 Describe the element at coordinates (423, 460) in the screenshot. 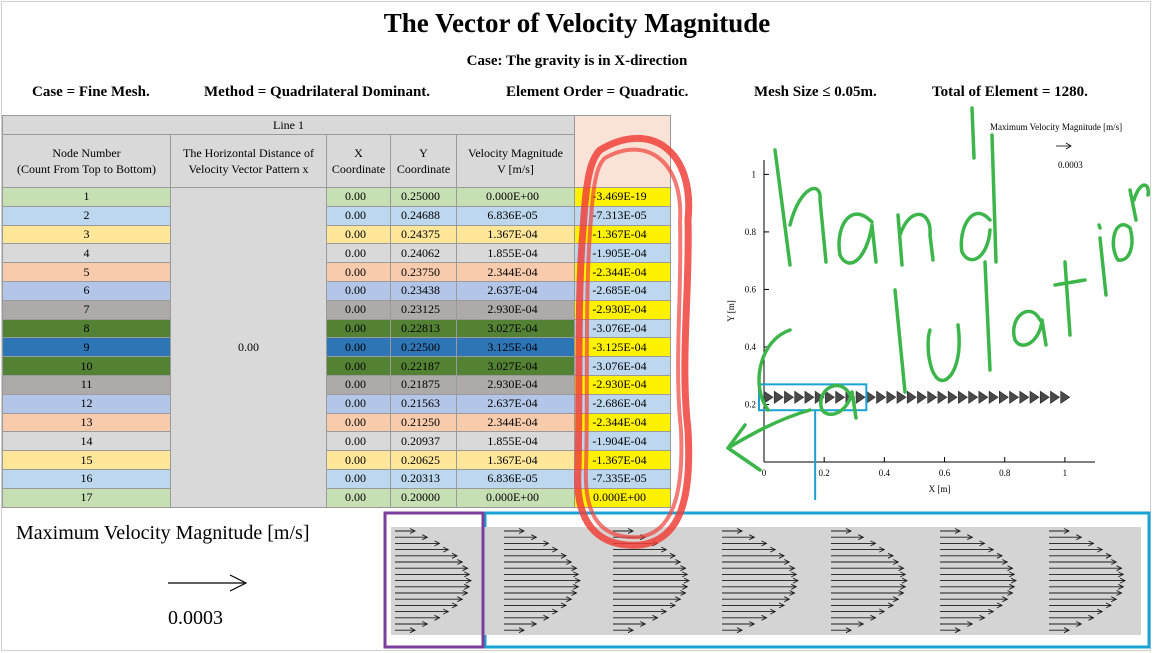

I see `cell-y-coordinate: 0.20625` at that location.